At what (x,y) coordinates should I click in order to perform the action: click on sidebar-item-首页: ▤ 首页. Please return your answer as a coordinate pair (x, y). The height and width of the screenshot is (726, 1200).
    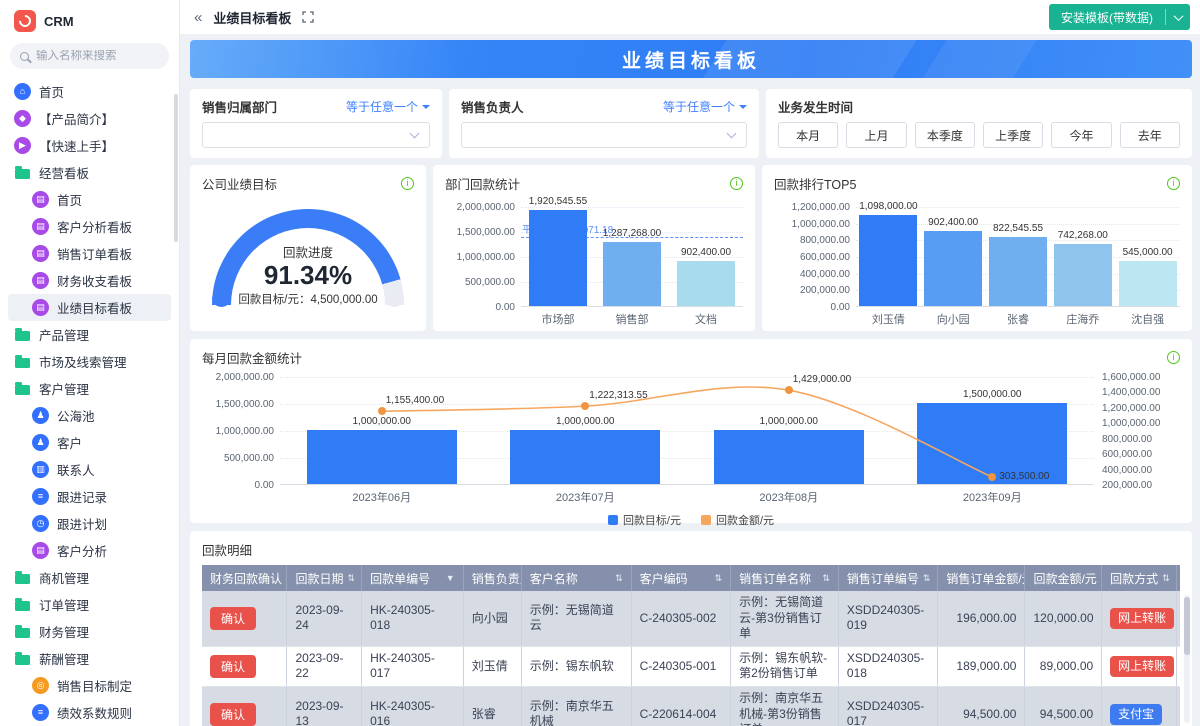
    Looking at the image, I should click on (89, 199).